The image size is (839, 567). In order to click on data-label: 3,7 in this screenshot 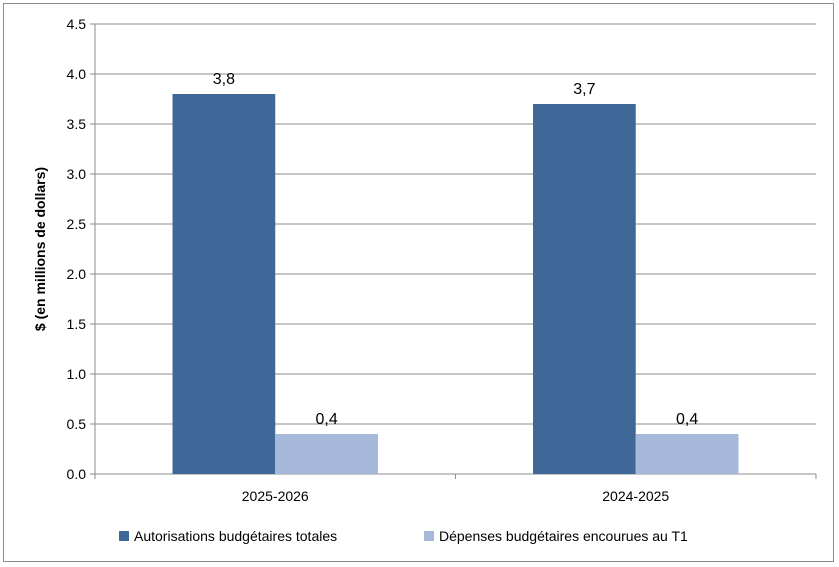, I will do `click(584, 89)`.